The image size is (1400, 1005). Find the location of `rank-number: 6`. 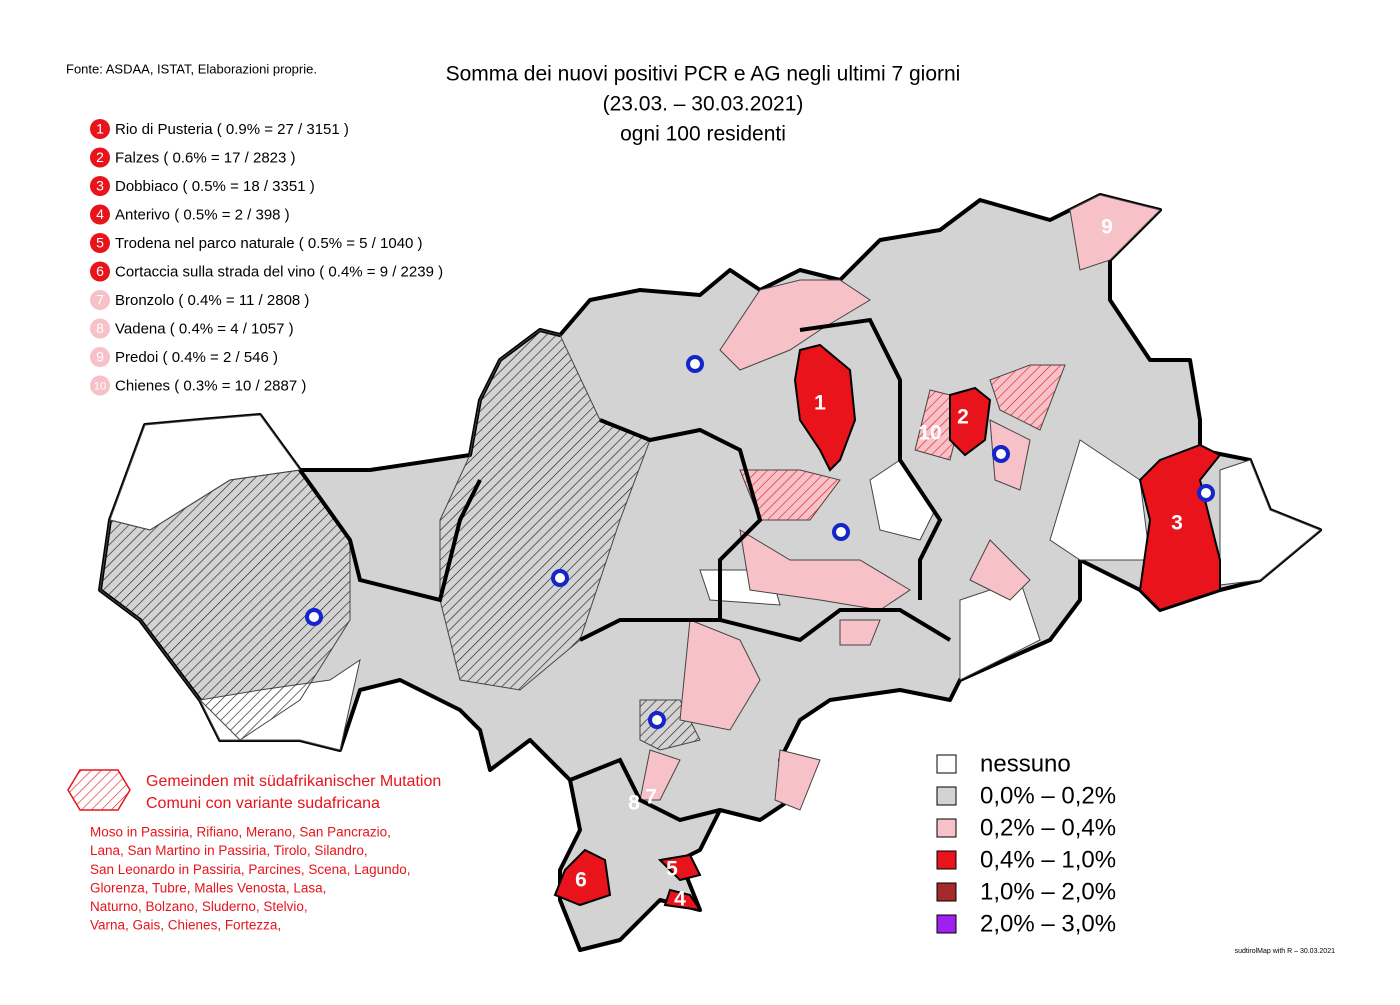

rank-number: 6 is located at coordinates (100, 271).